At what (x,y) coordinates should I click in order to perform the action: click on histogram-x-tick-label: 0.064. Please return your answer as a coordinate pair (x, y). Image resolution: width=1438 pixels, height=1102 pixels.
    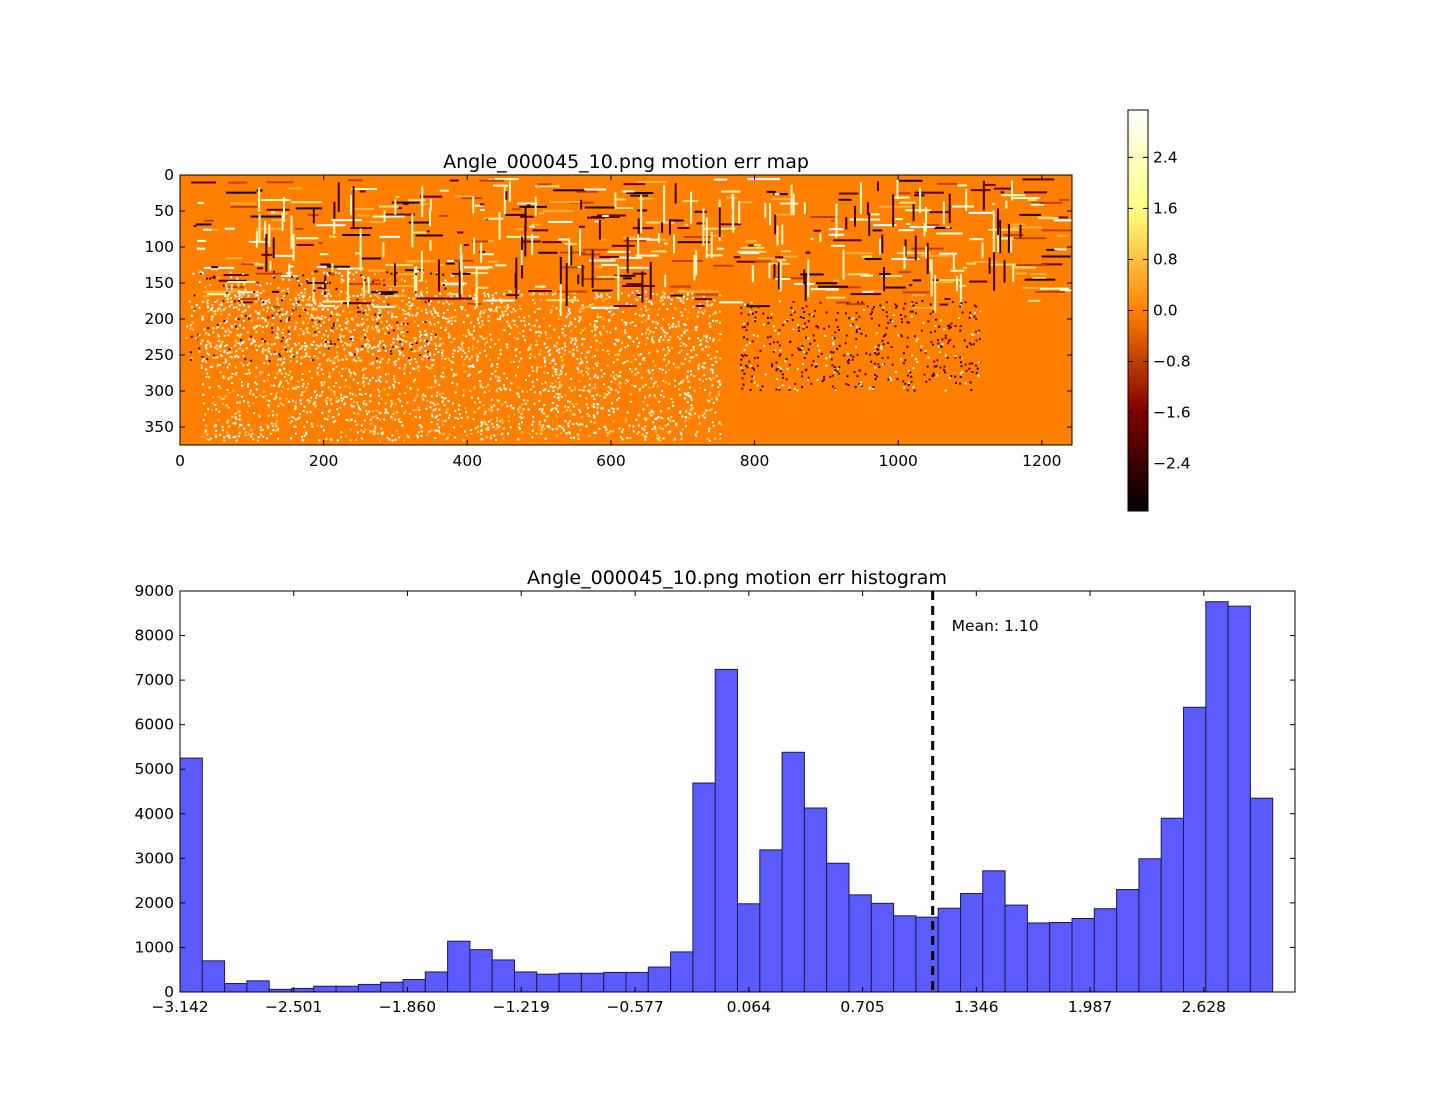
    Looking at the image, I should click on (749, 1007).